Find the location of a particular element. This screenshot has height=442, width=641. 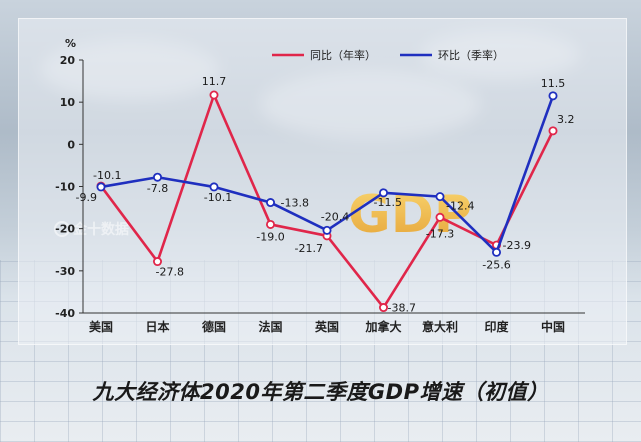

data-label: -27.8 is located at coordinates (170, 272).